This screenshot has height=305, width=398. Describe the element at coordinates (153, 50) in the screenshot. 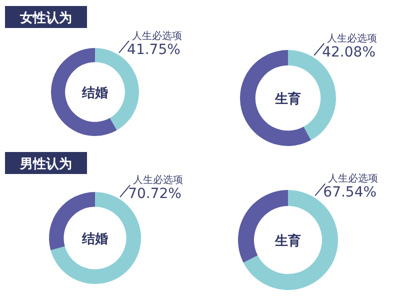

I see `data-label: 41.75%` at that location.